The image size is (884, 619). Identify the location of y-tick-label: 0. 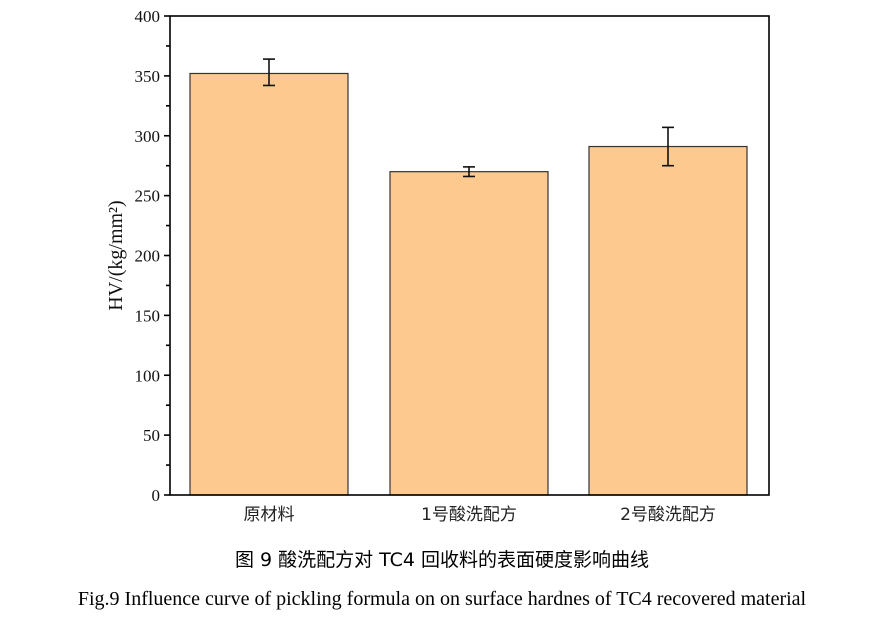
(156, 495).